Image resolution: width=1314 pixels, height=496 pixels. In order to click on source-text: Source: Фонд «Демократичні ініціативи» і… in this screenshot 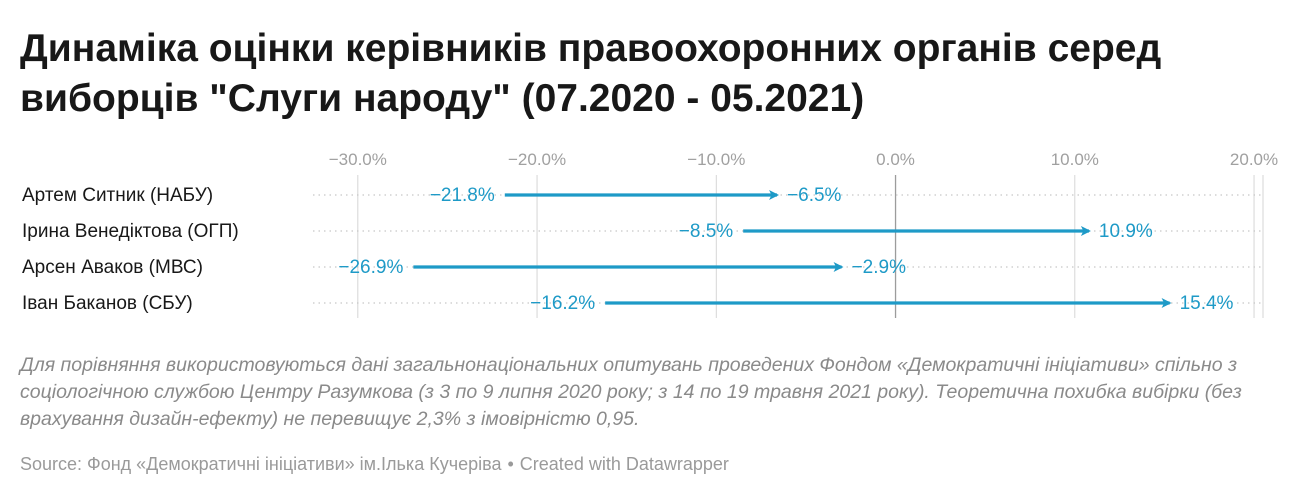, I will do `click(261, 464)`.